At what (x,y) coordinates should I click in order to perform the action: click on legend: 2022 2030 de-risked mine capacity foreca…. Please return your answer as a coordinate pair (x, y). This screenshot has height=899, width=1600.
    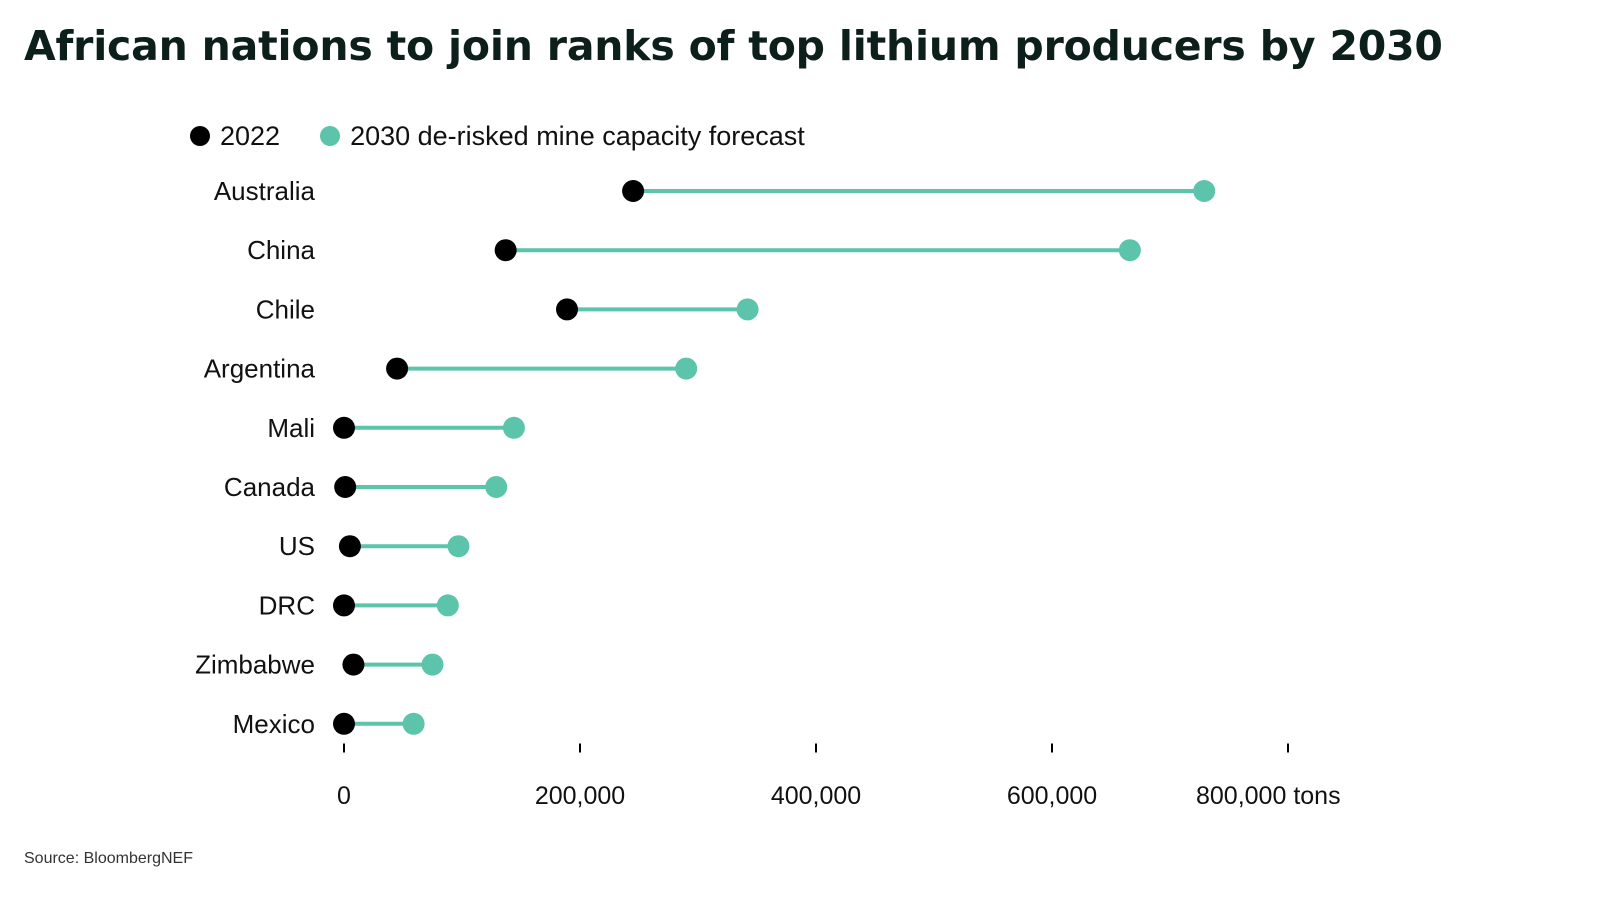
    Looking at the image, I should click on (517, 136).